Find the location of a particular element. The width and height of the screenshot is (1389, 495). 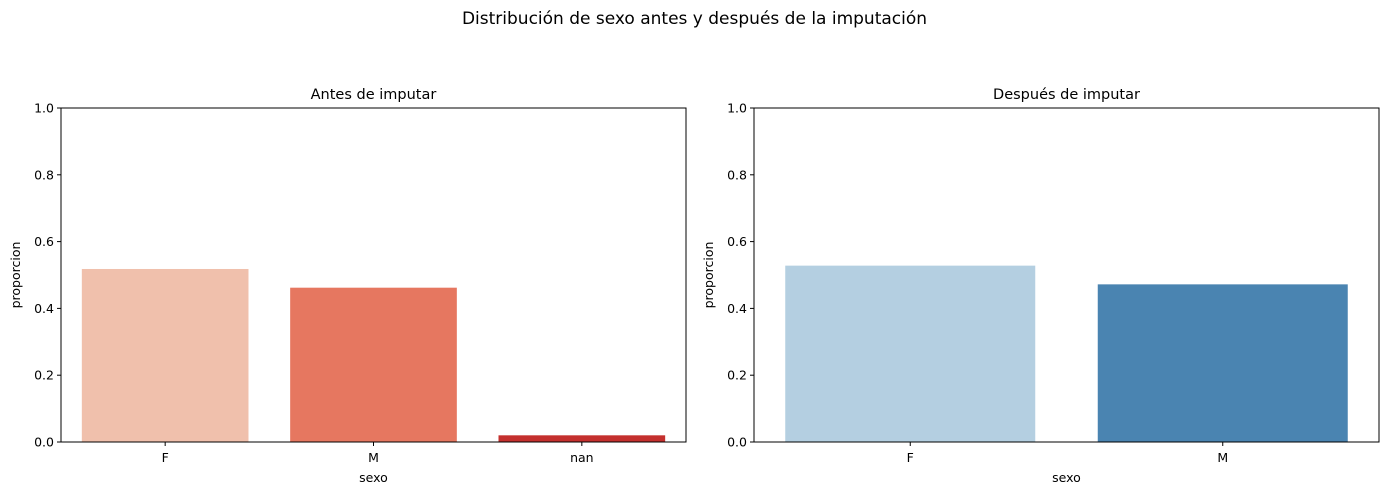

ytick-label-after: 0.4 is located at coordinates (737, 308).